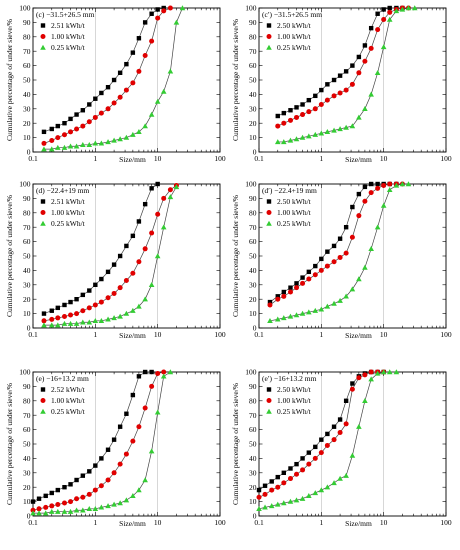 This screenshot has height=550, width=460. I want to click on legend-label: 2.51 kWh/t, so click(68, 25).